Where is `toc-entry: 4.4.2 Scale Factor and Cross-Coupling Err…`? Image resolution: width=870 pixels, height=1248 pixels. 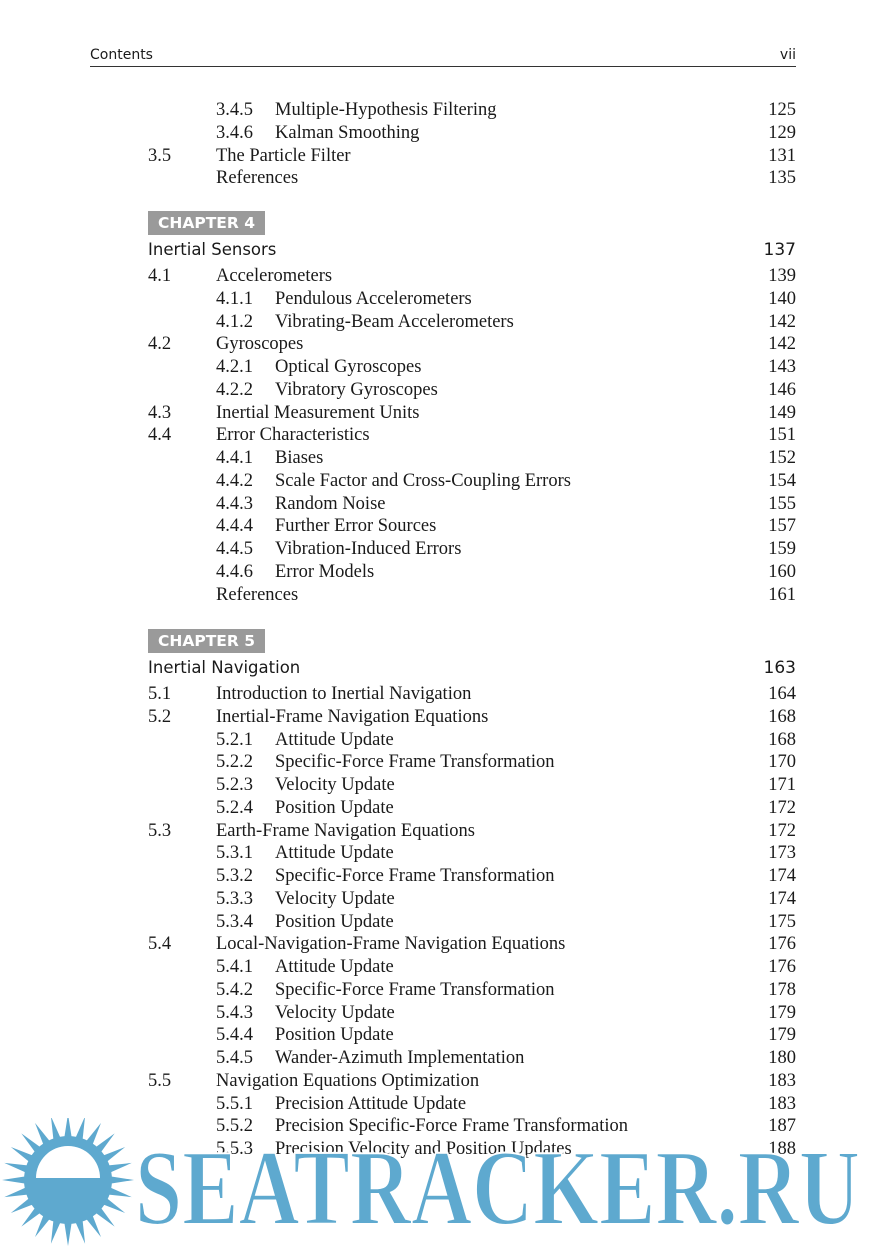 toc-entry: 4.4.2 Scale Factor and Cross-Coupling Err… is located at coordinates (472, 481).